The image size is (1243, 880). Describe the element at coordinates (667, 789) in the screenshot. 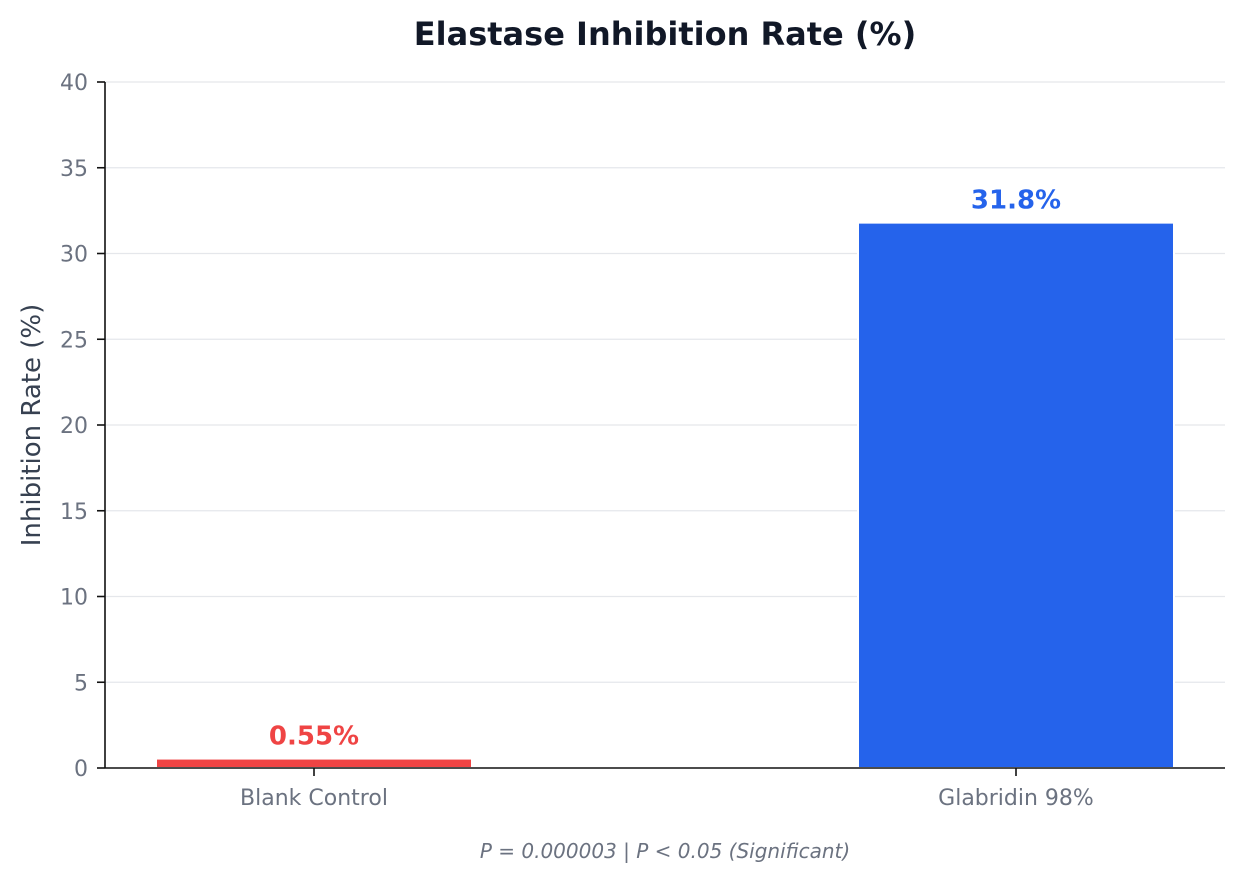

I see `x-ticks: Blank Control Glabridin 98%` at that location.